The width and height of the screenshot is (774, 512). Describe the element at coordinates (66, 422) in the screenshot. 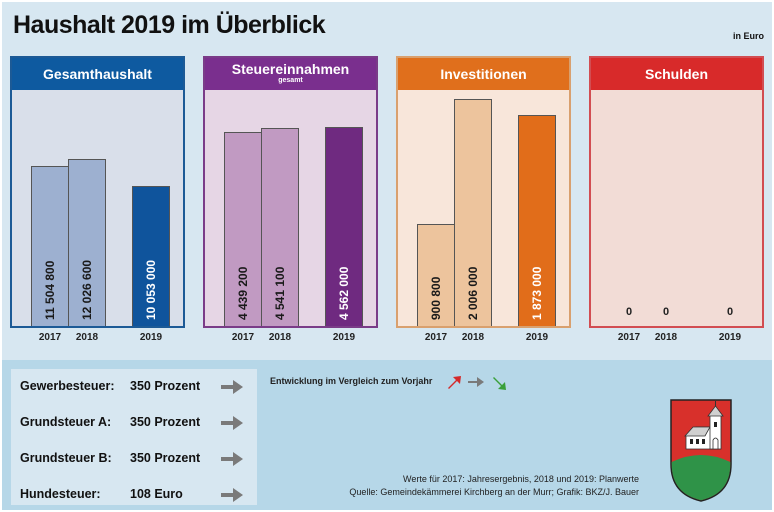

I see `tax-name: Grundsteuer A:` at that location.